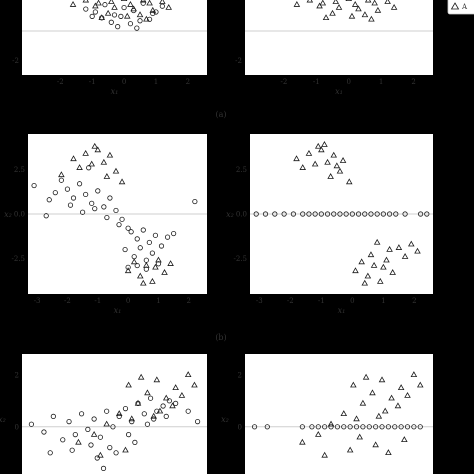 The height and width of the screenshot is (474, 474). I want to click on y-axis-label: x₂, so click(230, 214).